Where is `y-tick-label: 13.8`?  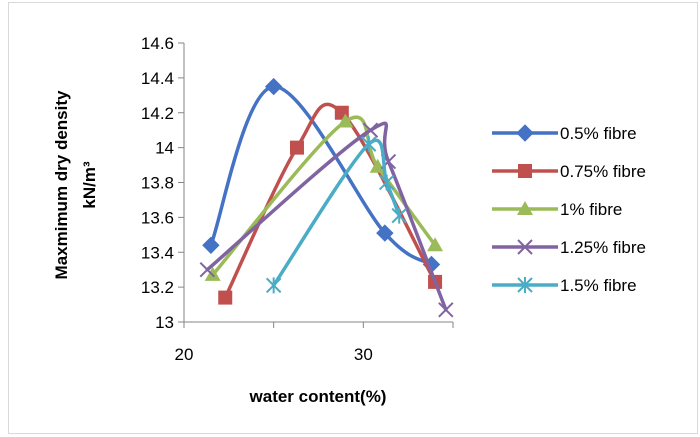 y-tick-label: 13.8 is located at coordinates (157, 183).